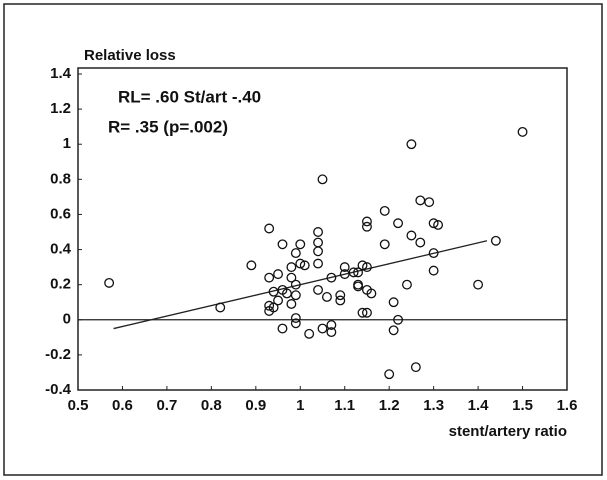  What do you see at coordinates (60, 108) in the screenshot?
I see `y-tick-label: 1.2` at bounding box center [60, 108].